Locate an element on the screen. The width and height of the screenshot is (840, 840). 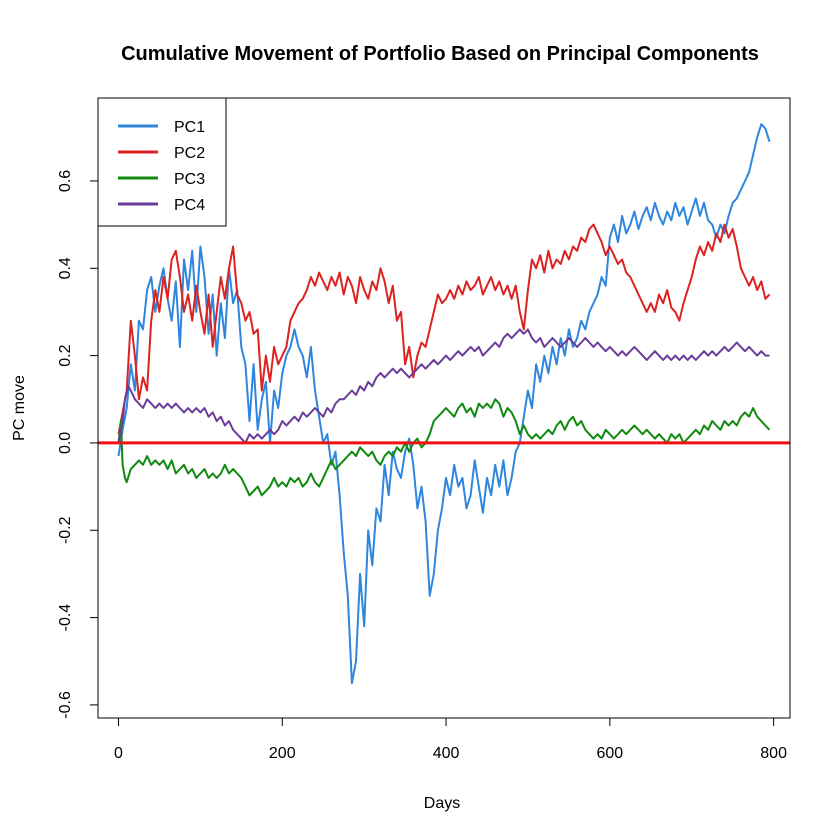
x-axis-label: Days is located at coordinates (442, 803).